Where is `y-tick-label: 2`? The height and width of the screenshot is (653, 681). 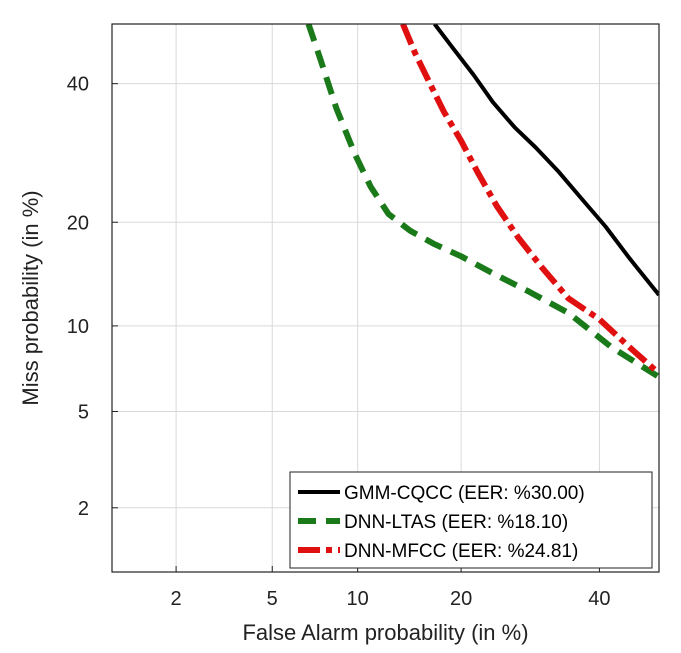
y-tick-label: 2 is located at coordinates (83, 509).